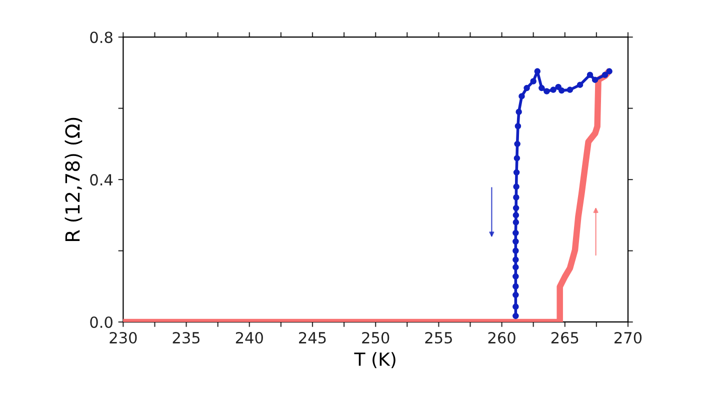 This screenshot has width=708, height=399. I want to click on x-tick-label: 260, so click(502, 338).